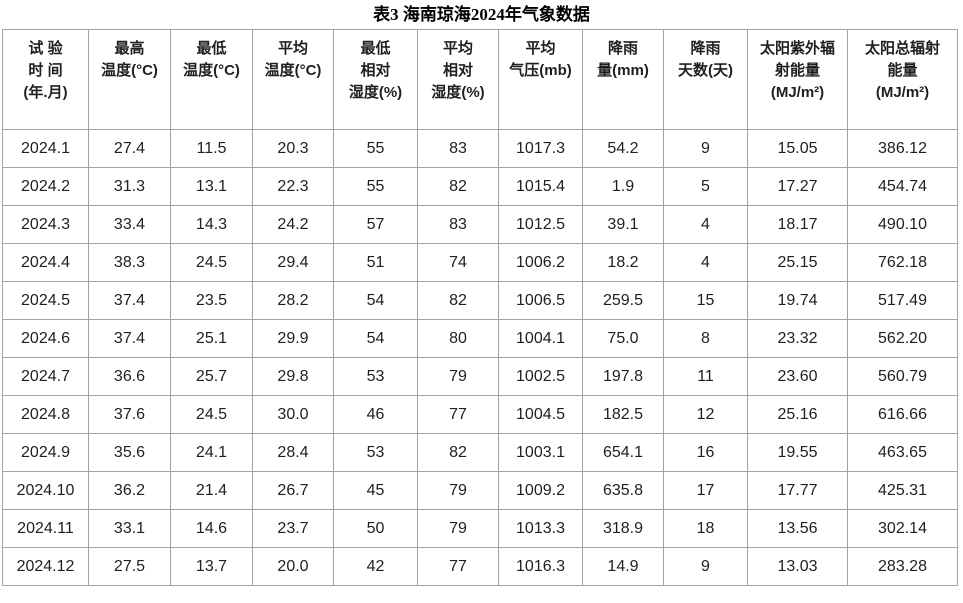 This screenshot has height=603, width=963. Describe the element at coordinates (45, 452) in the screenshot. I see `cell-test-time: 2024.9` at that location.